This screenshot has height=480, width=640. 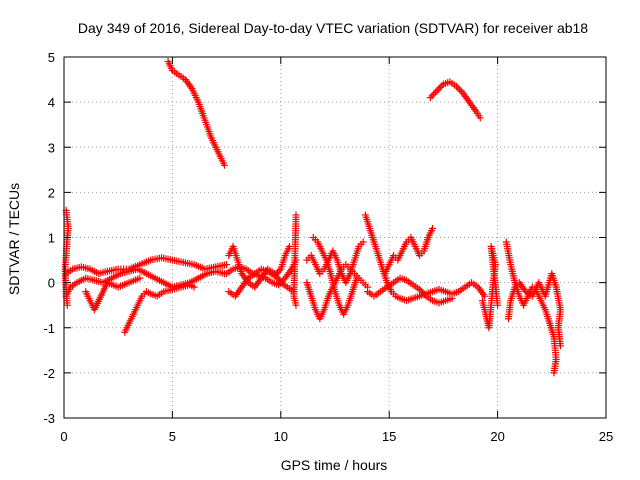 What do you see at coordinates (49, 328) in the screenshot?
I see `y-tick-label: -1` at bounding box center [49, 328].